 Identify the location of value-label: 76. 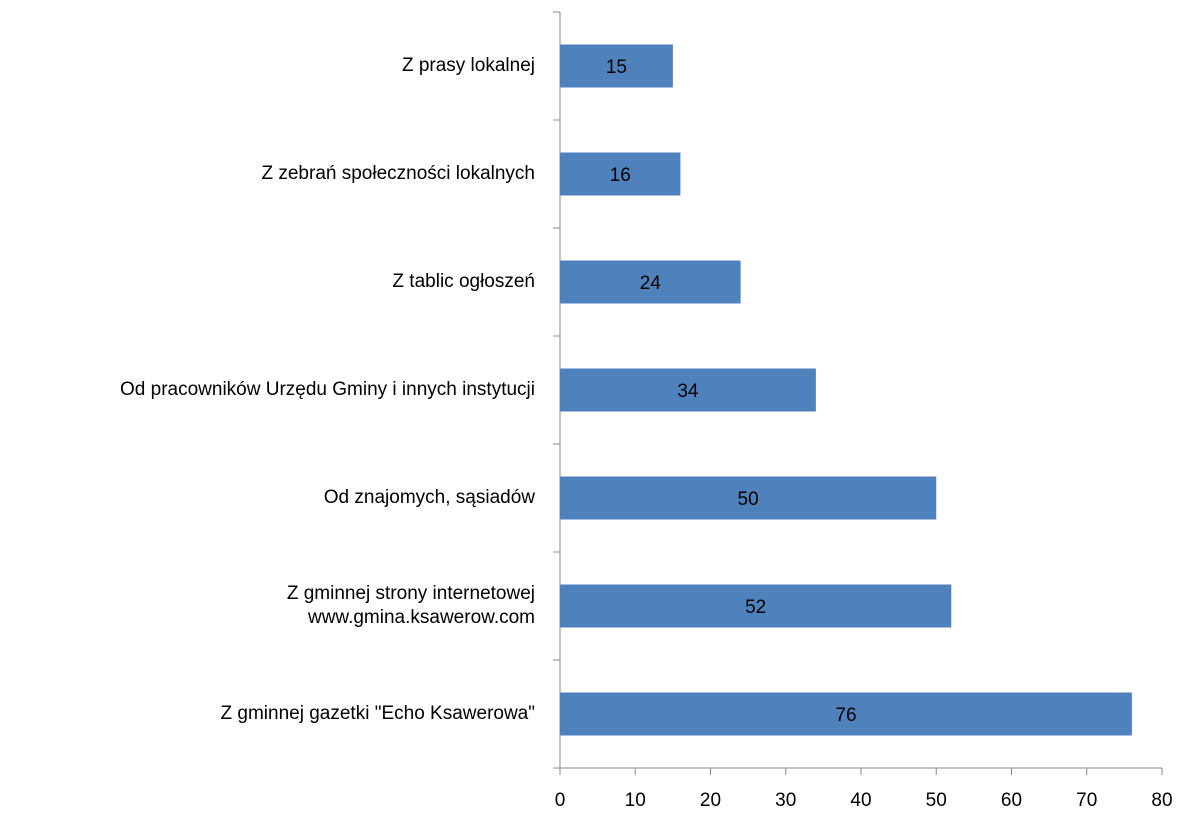
(845, 715).